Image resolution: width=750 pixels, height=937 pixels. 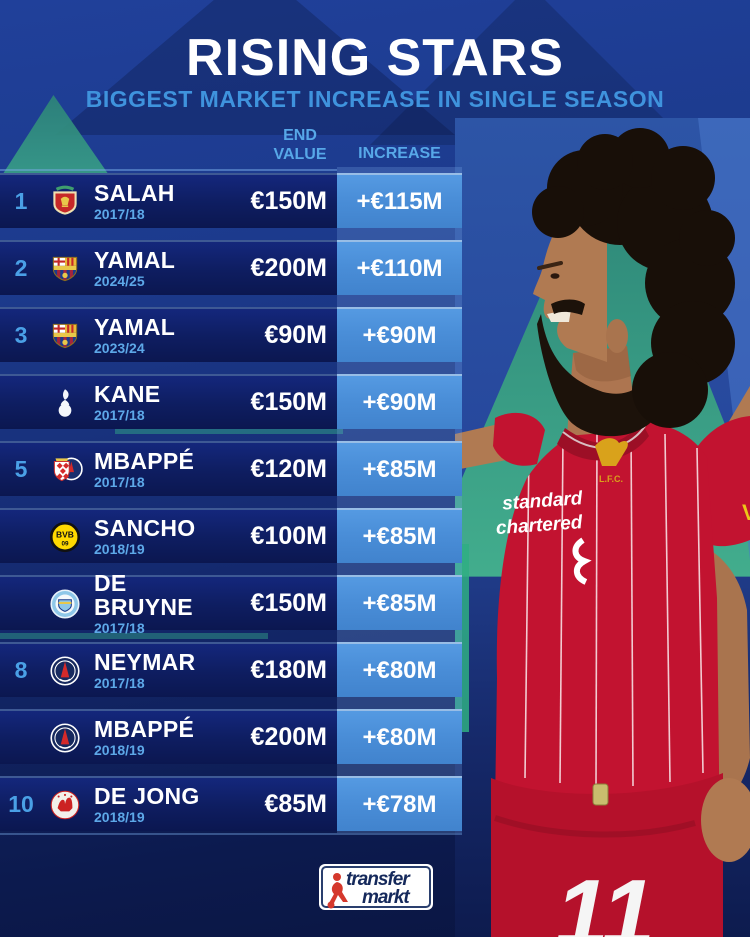 What do you see at coordinates (119, 281) in the screenshot?
I see `season-label: 2024/25` at bounding box center [119, 281].